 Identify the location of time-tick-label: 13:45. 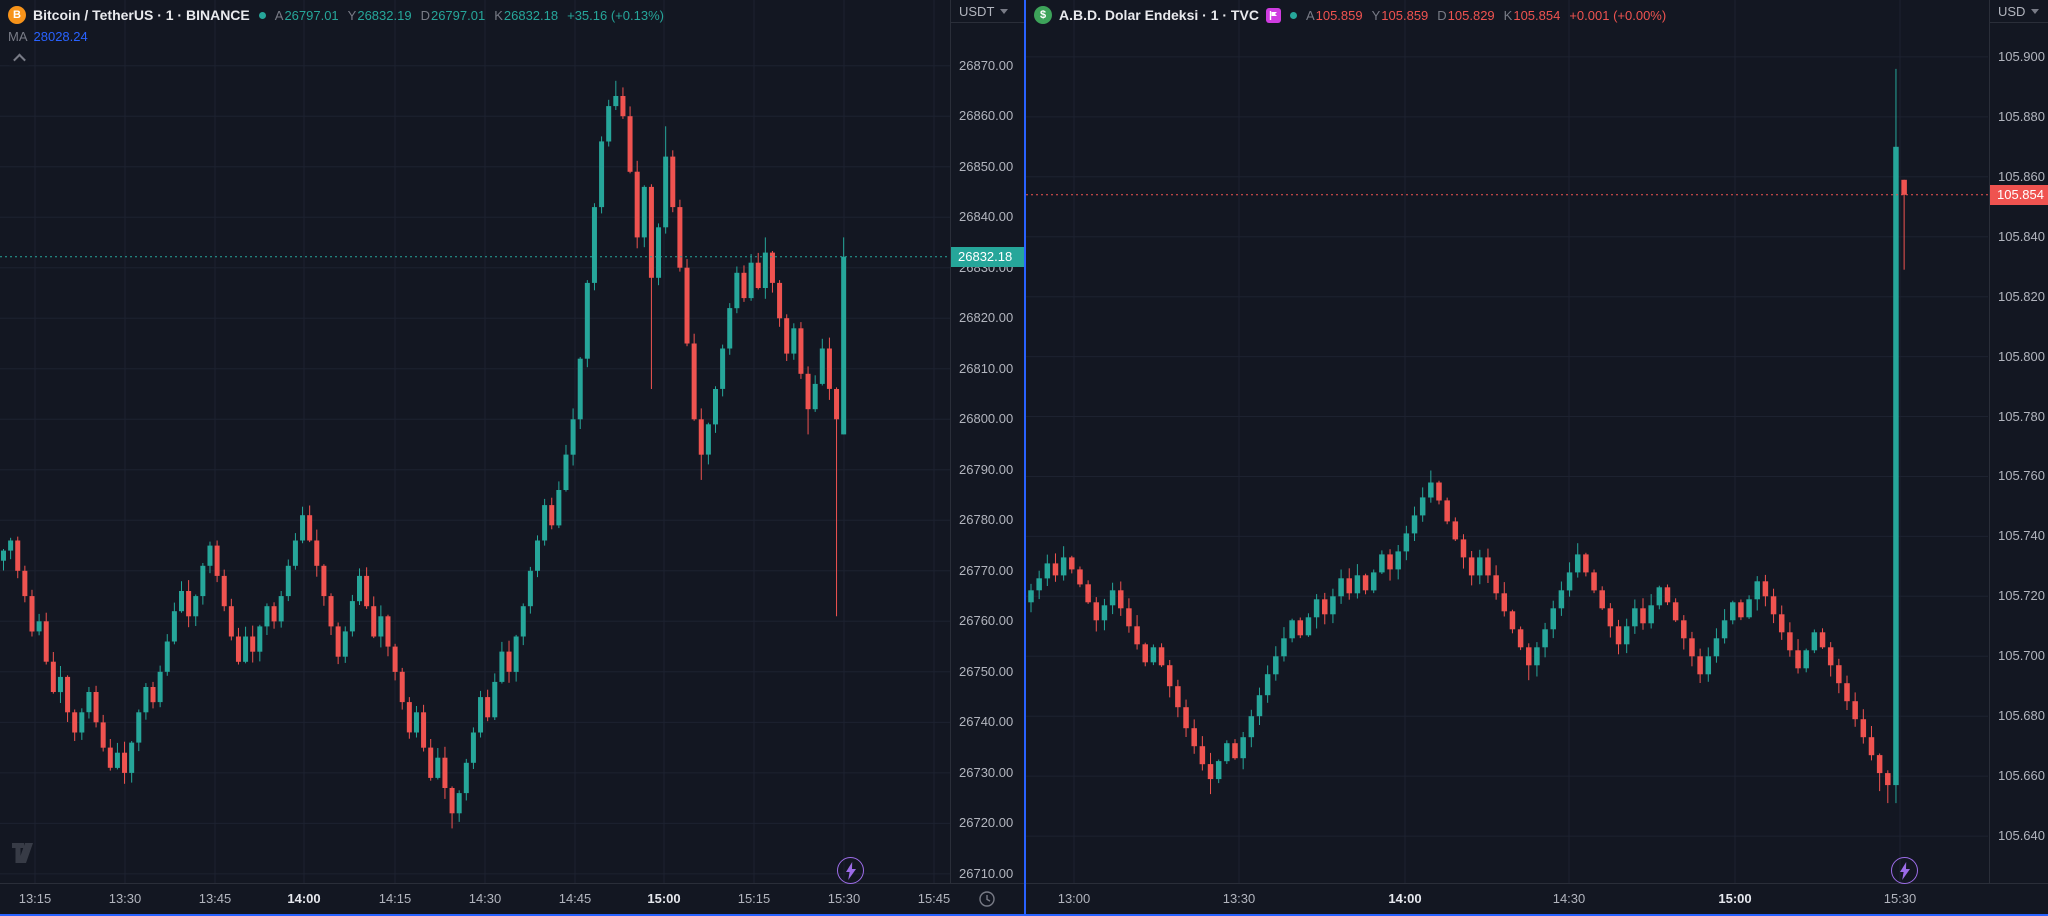
(215, 898).